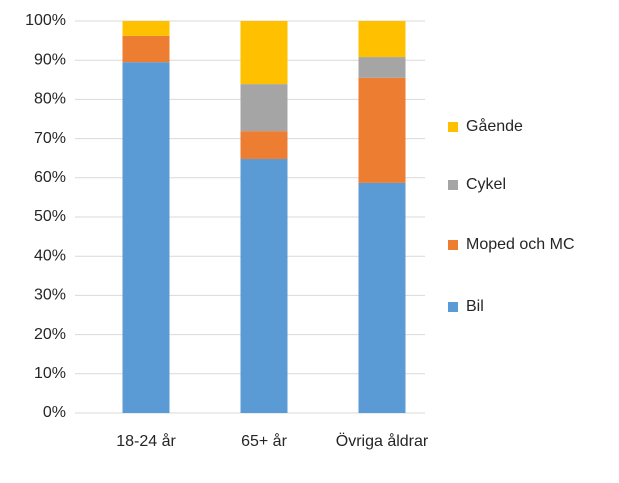 The height and width of the screenshot is (483, 619). What do you see at coordinates (50, 334) in the screenshot?
I see `y-tick-label: 20%` at bounding box center [50, 334].